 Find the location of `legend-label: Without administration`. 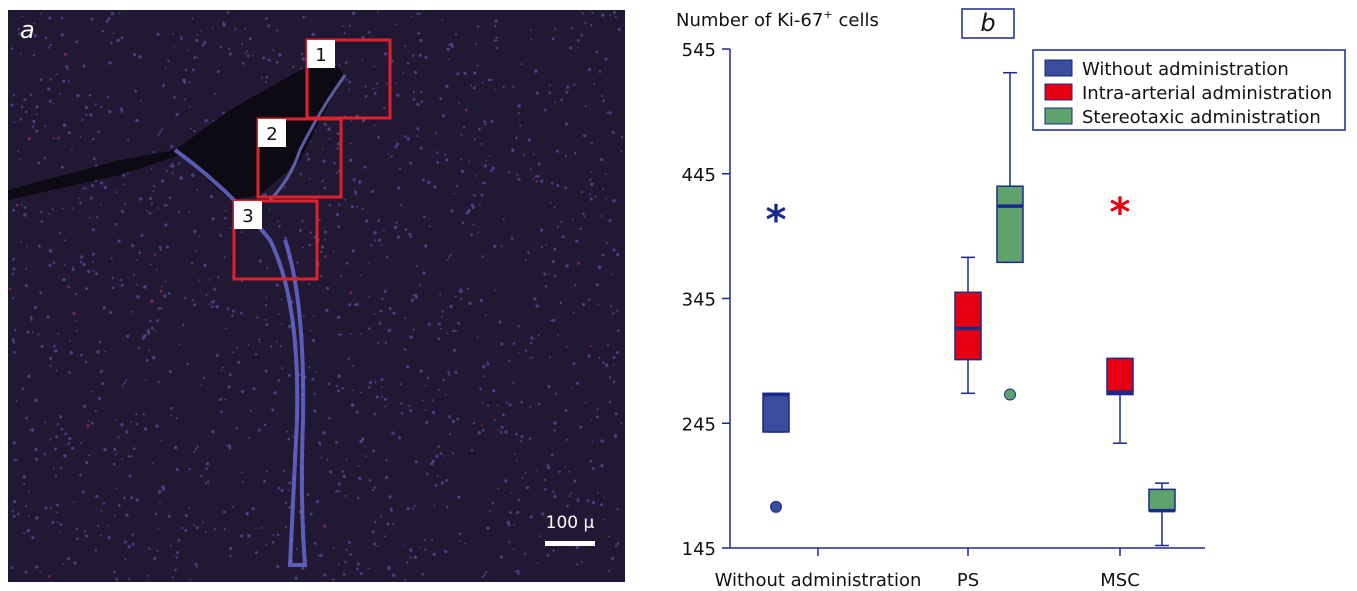

legend-label: Without administration is located at coordinates (1185, 69).